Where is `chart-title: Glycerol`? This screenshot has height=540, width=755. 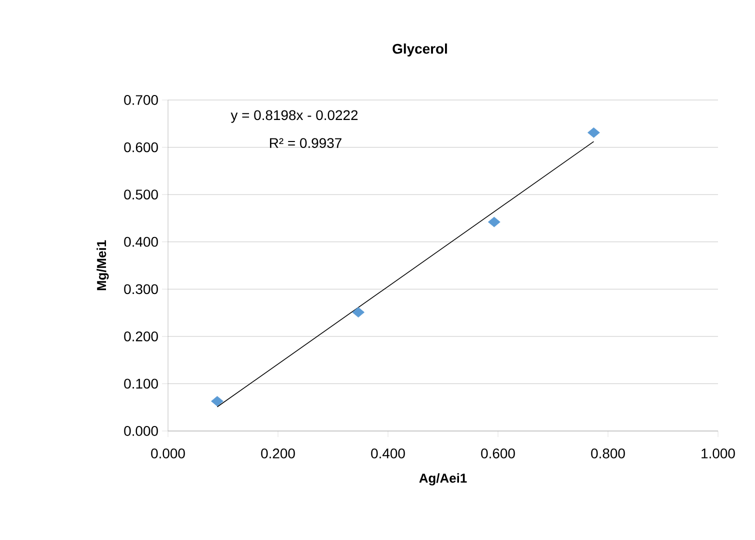 chart-title: Glycerol is located at coordinates (419, 49).